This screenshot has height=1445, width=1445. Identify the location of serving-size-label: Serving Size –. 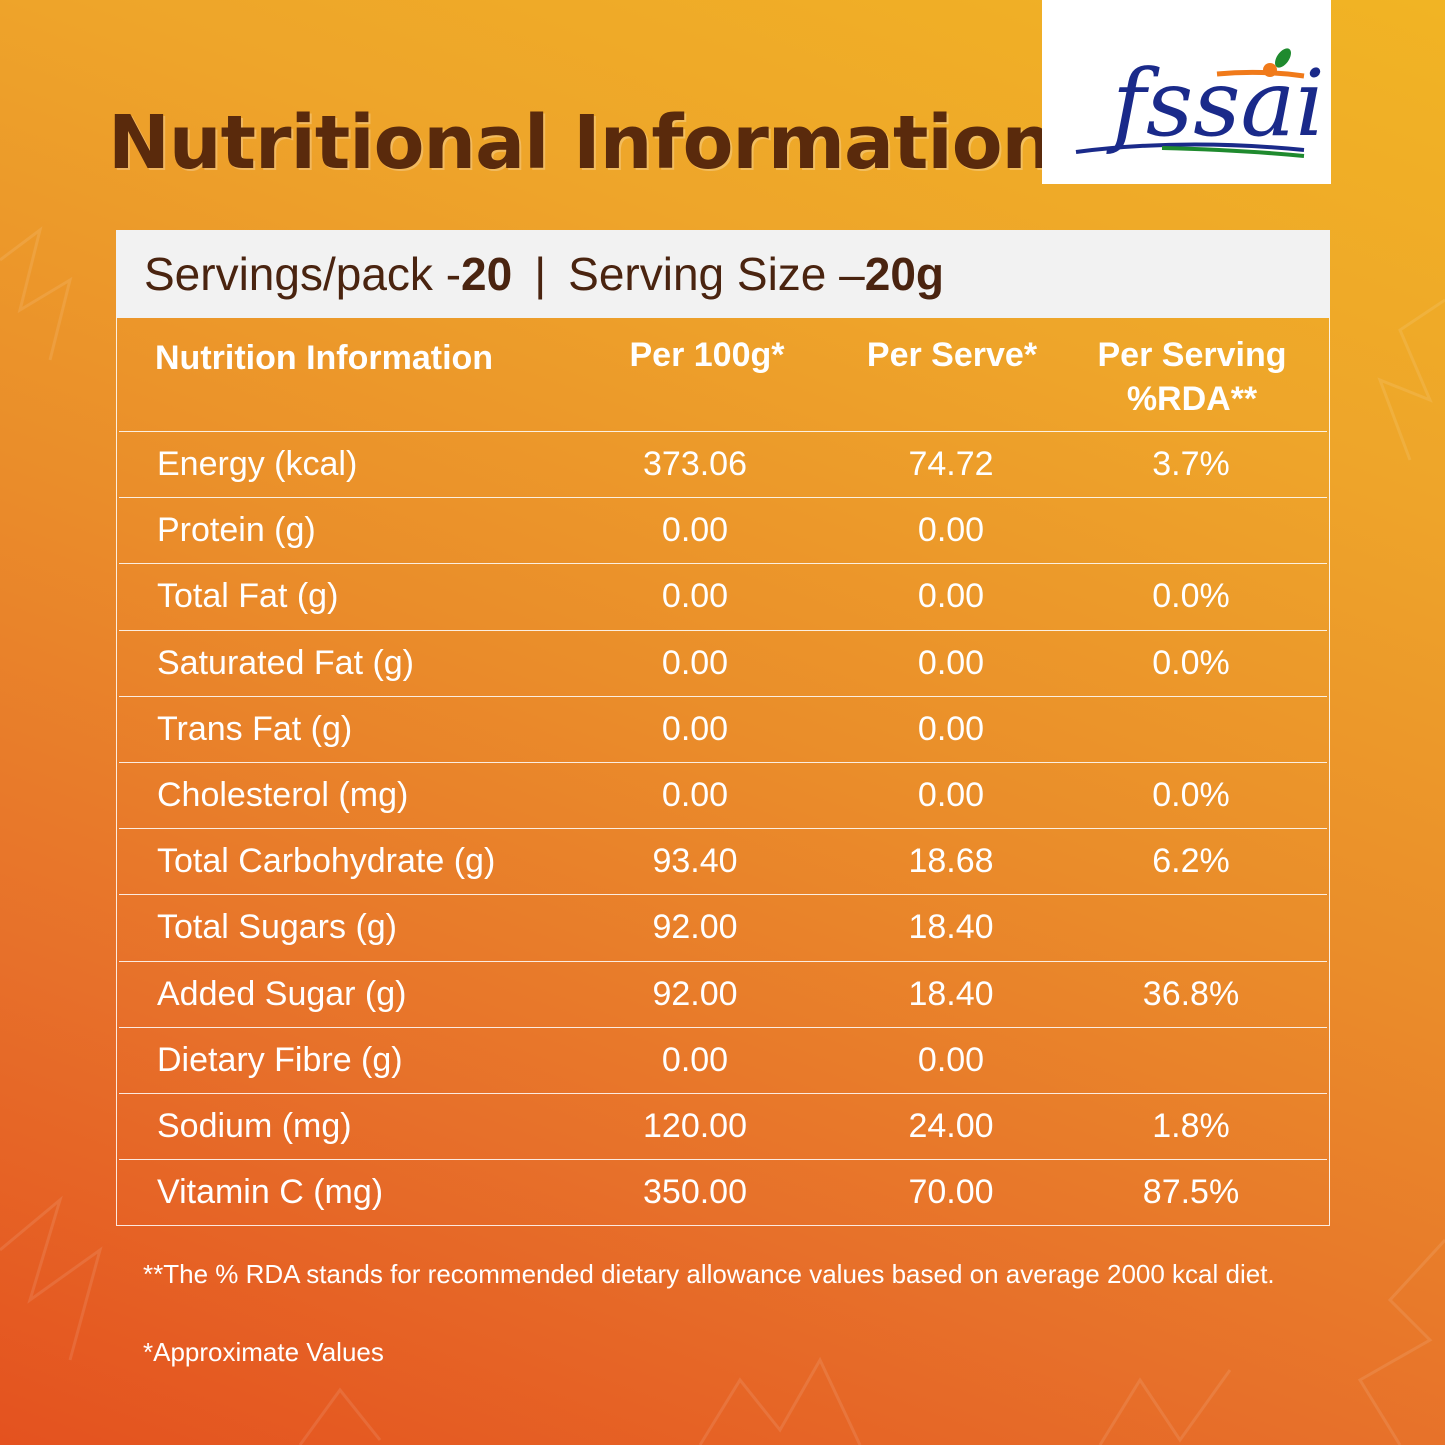
(716, 274).